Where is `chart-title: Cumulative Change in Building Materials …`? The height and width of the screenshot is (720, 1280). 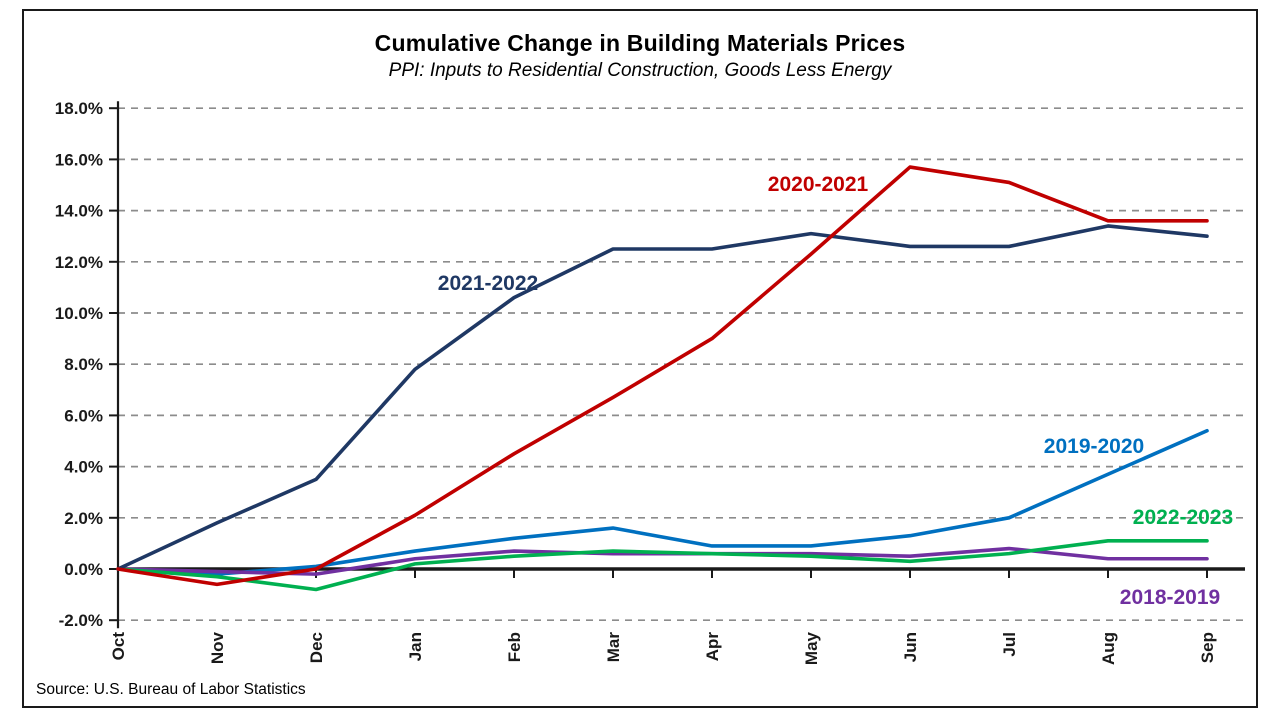
chart-title: Cumulative Change in Building Materials … is located at coordinates (640, 43).